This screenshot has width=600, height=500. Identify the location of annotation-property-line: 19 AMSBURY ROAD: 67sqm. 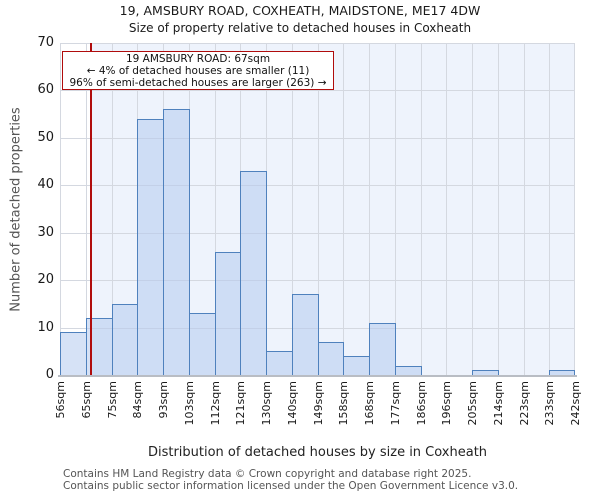
(198, 59).